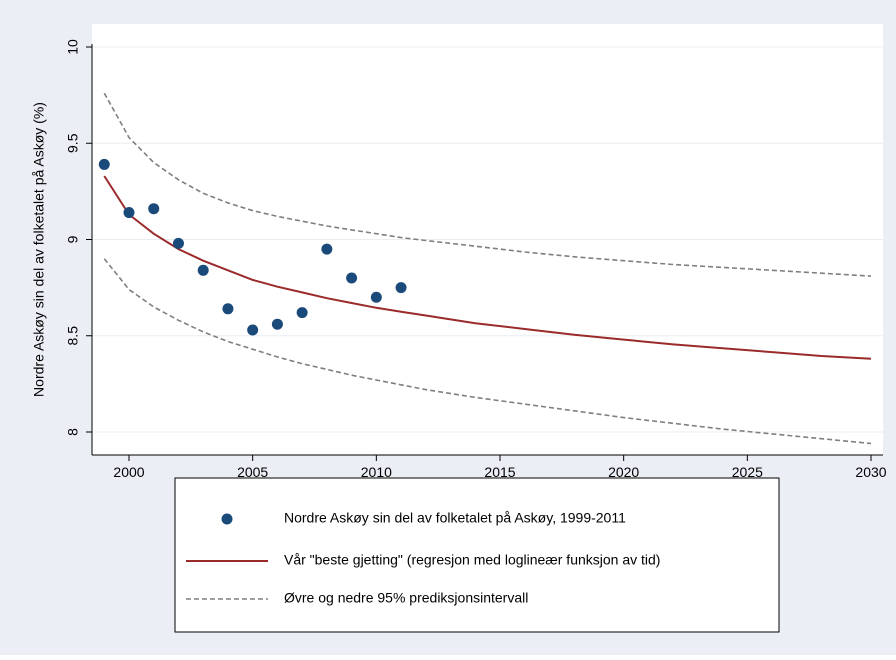 This screenshot has height=660, width=896. Describe the element at coordinates (252, 472) in the screenshot. I see `x-tick-label: 2005` at that location.